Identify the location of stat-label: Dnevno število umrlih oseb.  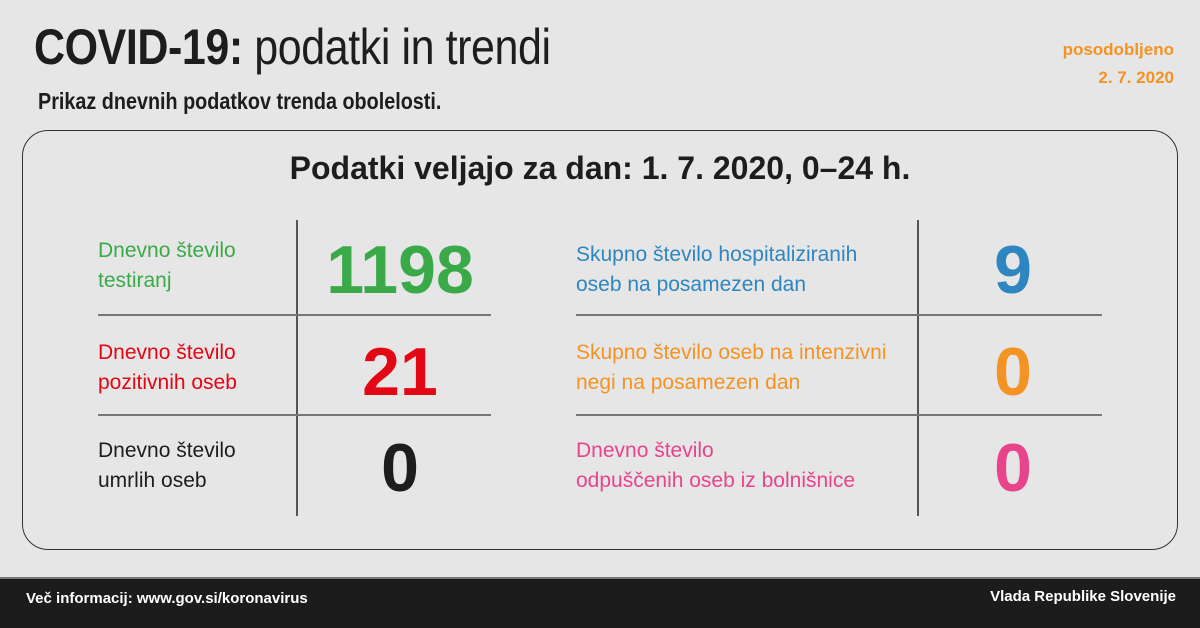
(167, 466).